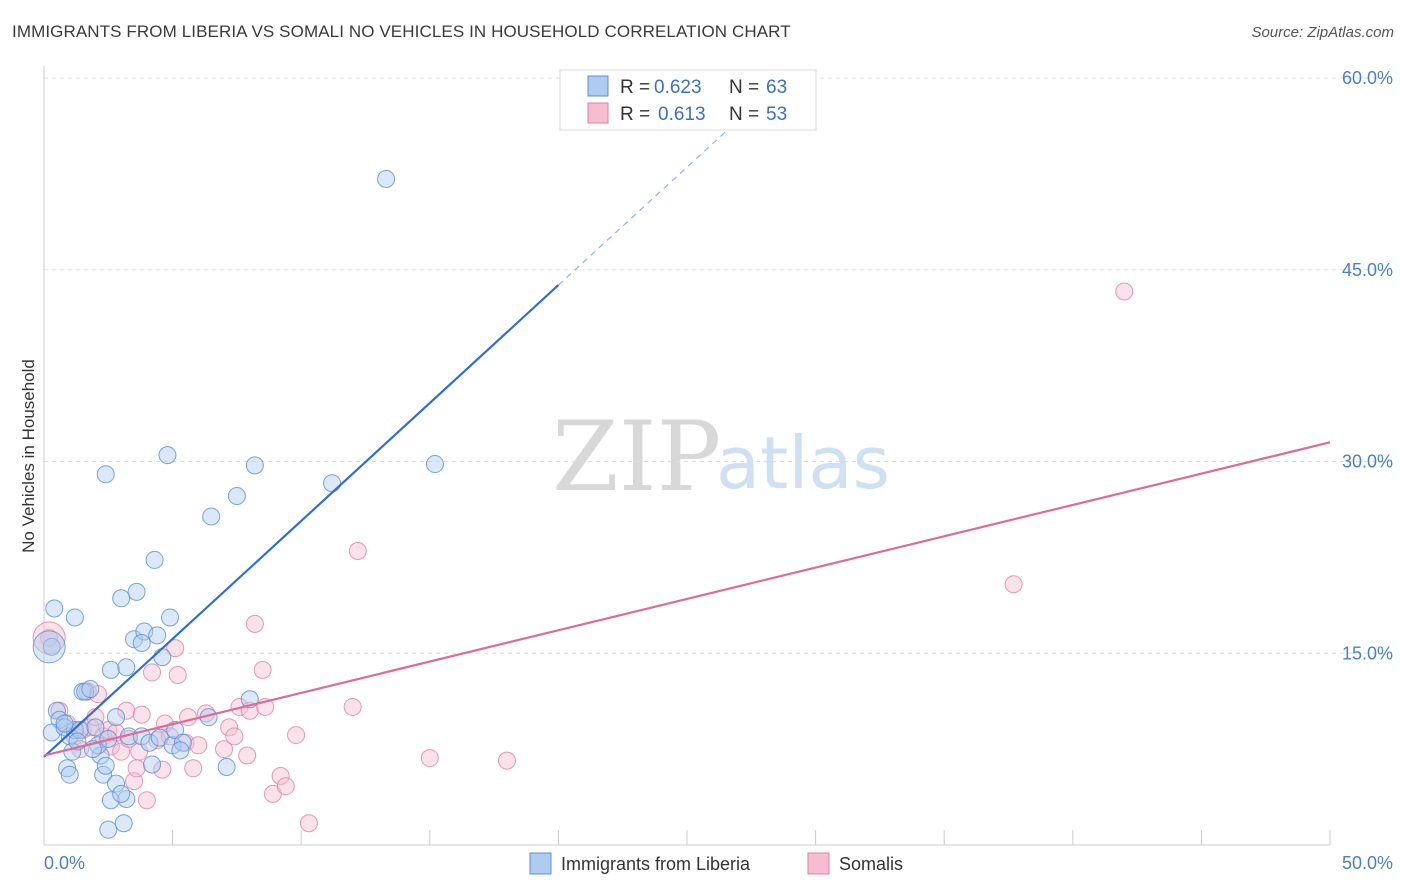  Describe the element at coordinates (744, 114) in the screenshot. I see `legend-n-label-somalis: N =` at that location.